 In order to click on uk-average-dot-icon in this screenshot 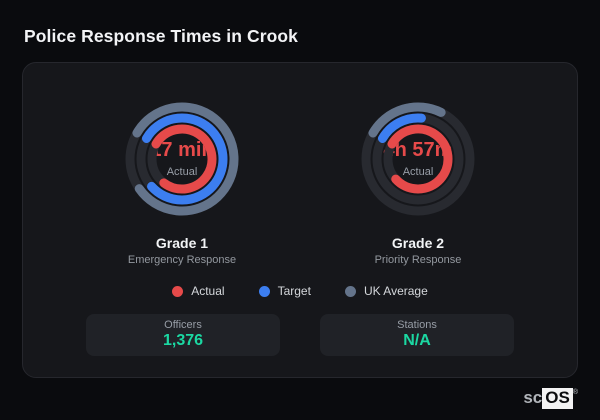, I will do `click(350, 291)`.